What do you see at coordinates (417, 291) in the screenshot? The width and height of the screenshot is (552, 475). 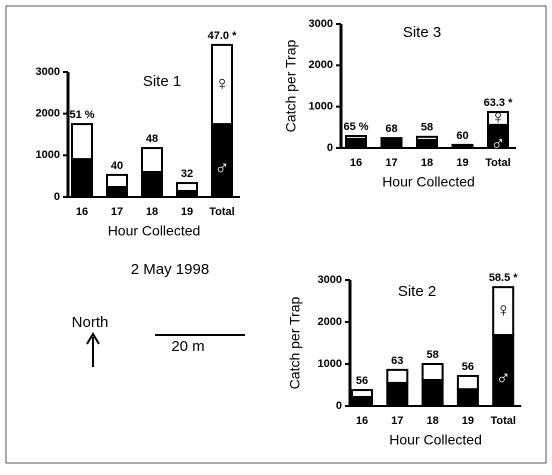 I see `chart-title: Site 2` at bounding box center [417, 291].